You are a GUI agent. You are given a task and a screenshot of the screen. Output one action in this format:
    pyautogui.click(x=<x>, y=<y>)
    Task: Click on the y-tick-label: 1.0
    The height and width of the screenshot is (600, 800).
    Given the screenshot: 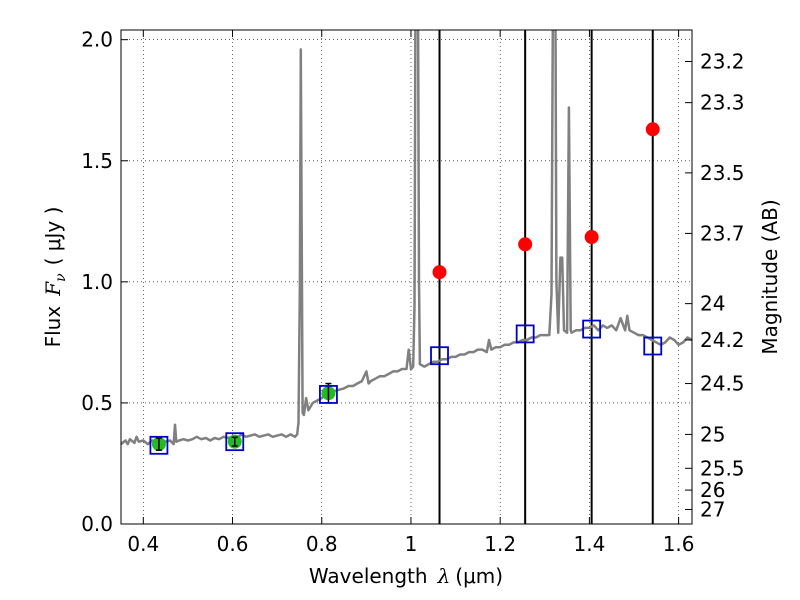 What is the action you would take?
    pyautogui.click(x=97, y=282)
    